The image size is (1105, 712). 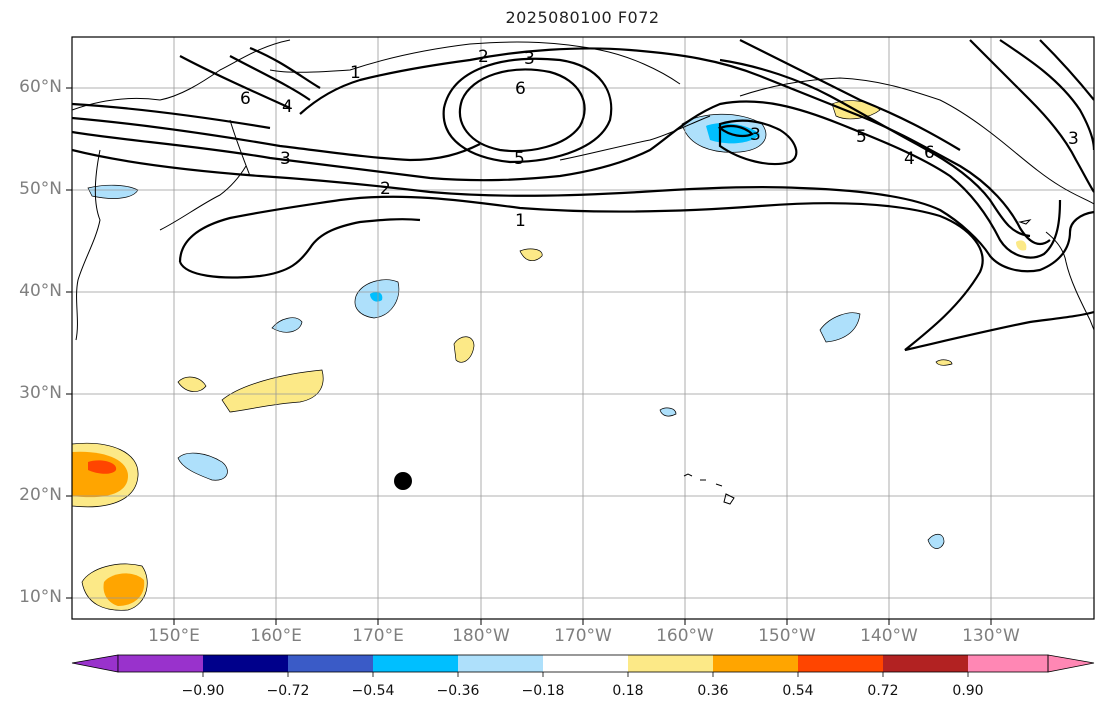 I want to click on colorbar-tick-label: 0.90, so click(x=968, y=691).